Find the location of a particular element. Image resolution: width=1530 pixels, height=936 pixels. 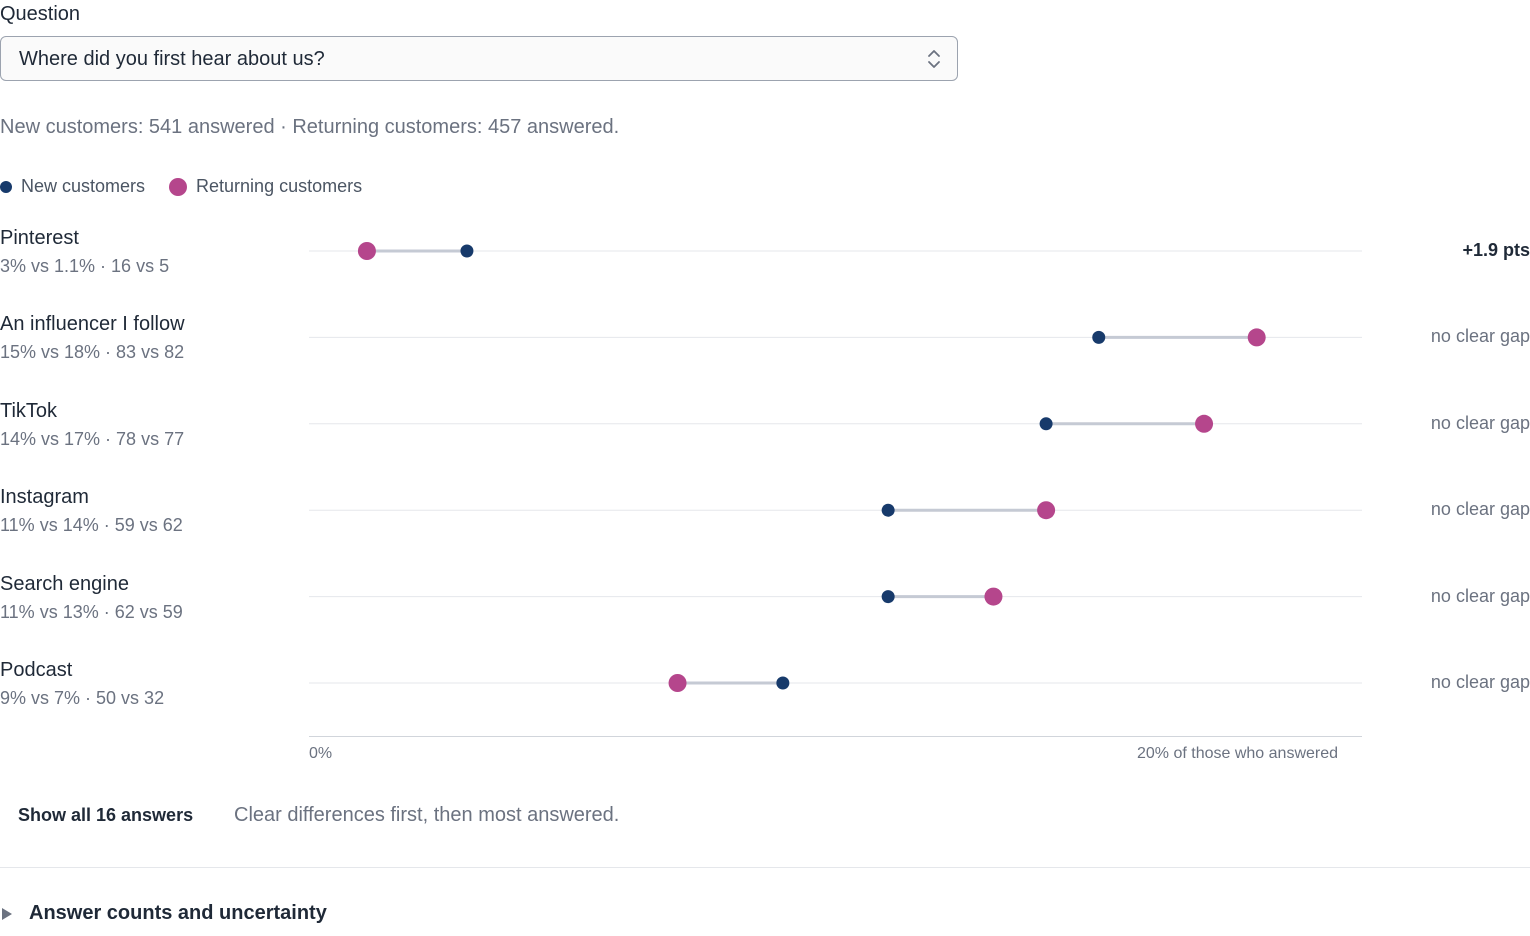

legend-dot-new is located at coordinates (6, 186).